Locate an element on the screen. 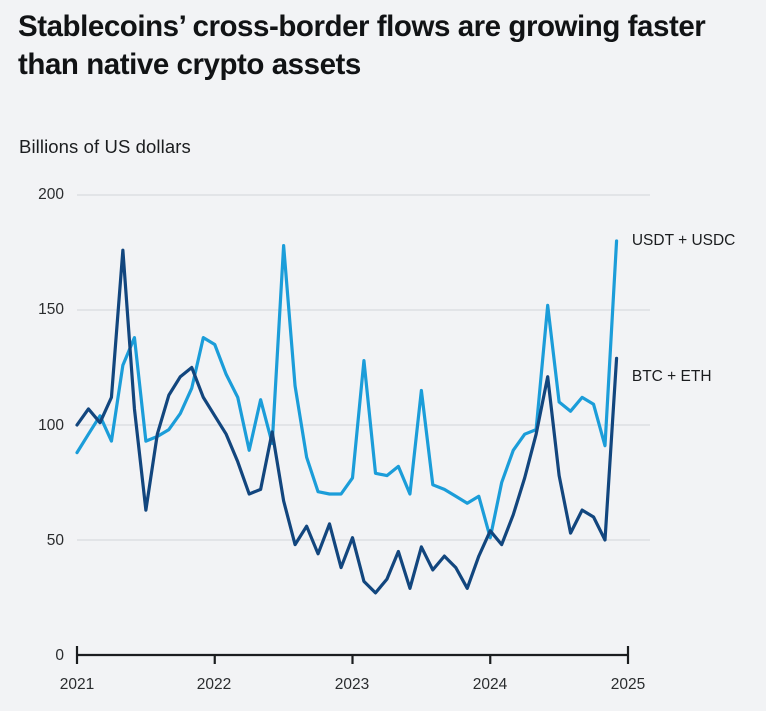  chart-subtitle: Billions of US dollars is located at coordinates (105, 146).